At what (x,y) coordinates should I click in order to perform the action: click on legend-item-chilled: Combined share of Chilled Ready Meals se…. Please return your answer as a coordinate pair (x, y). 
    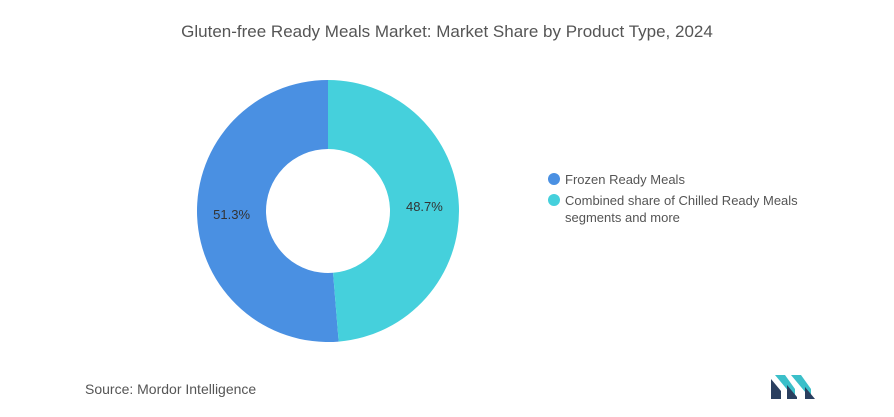
    Looking at the image, I should click on (693, 209).